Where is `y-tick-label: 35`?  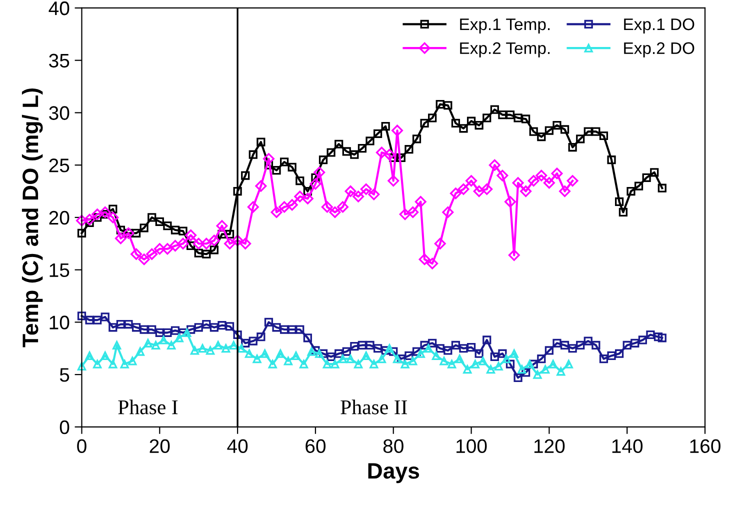 y-tick-label: 35 is located at coordinates (59, 61).